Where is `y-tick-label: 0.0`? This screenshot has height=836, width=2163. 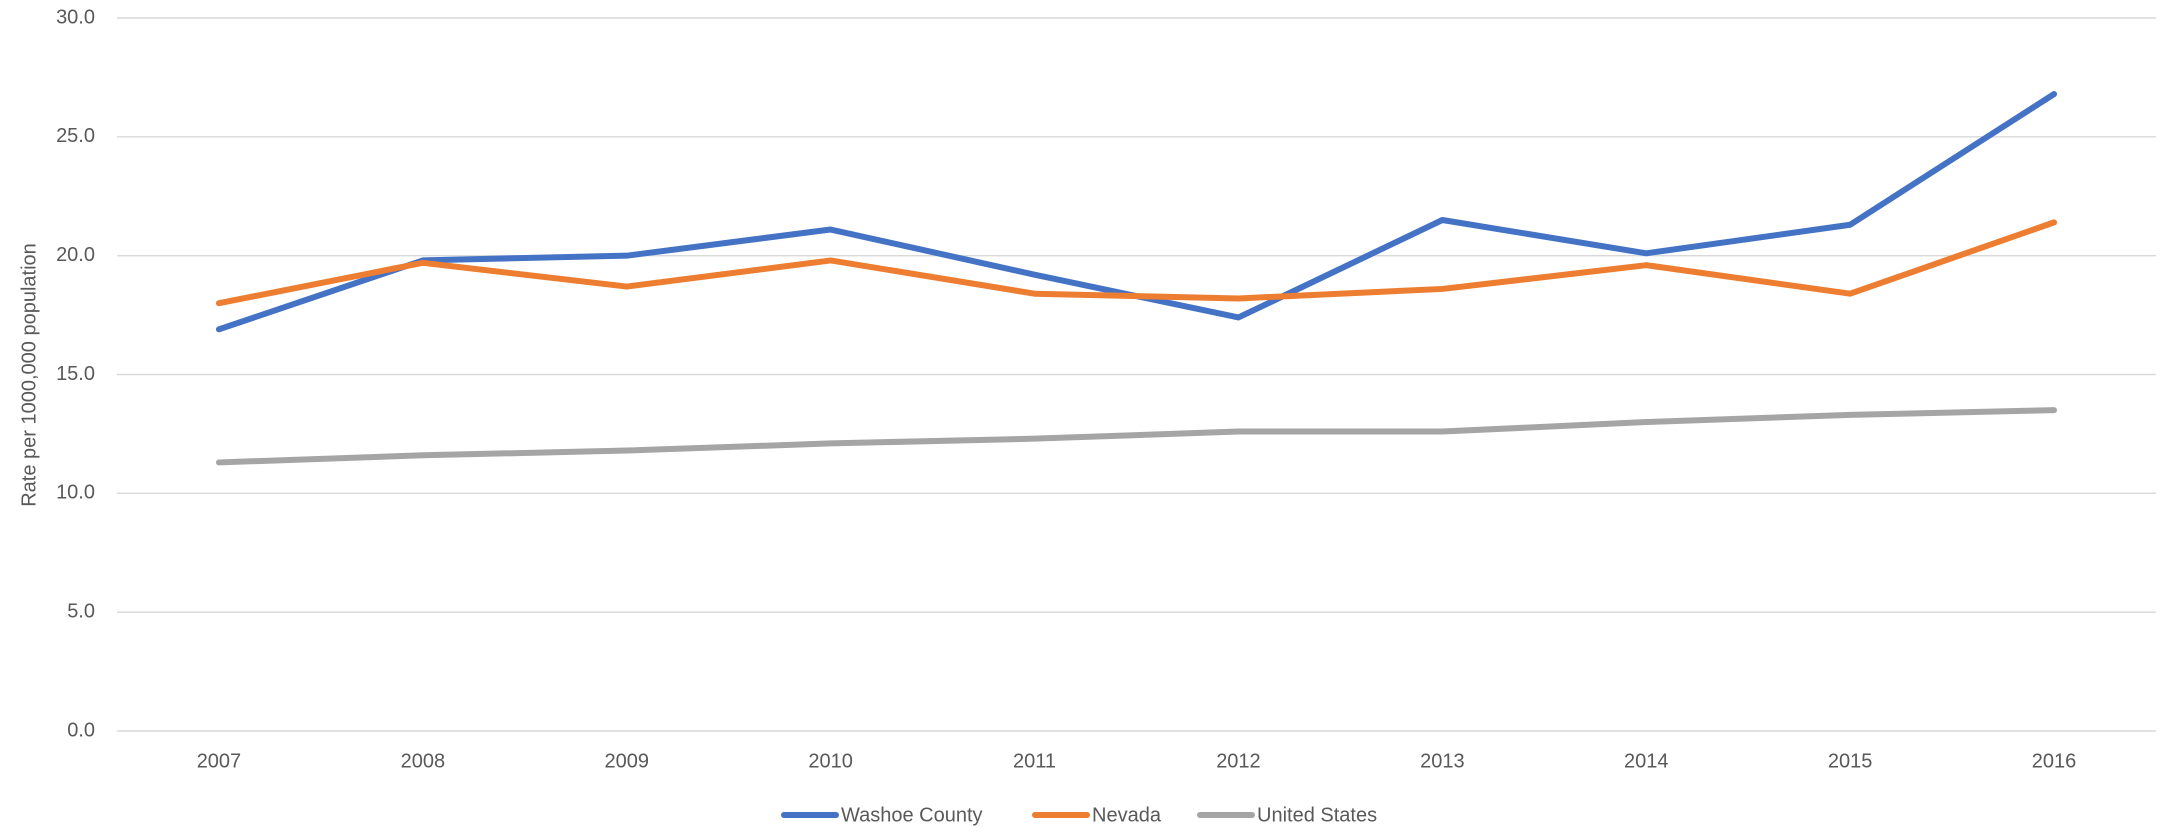
y-tick-label: 0.0 is located at coordinates (81, 730).